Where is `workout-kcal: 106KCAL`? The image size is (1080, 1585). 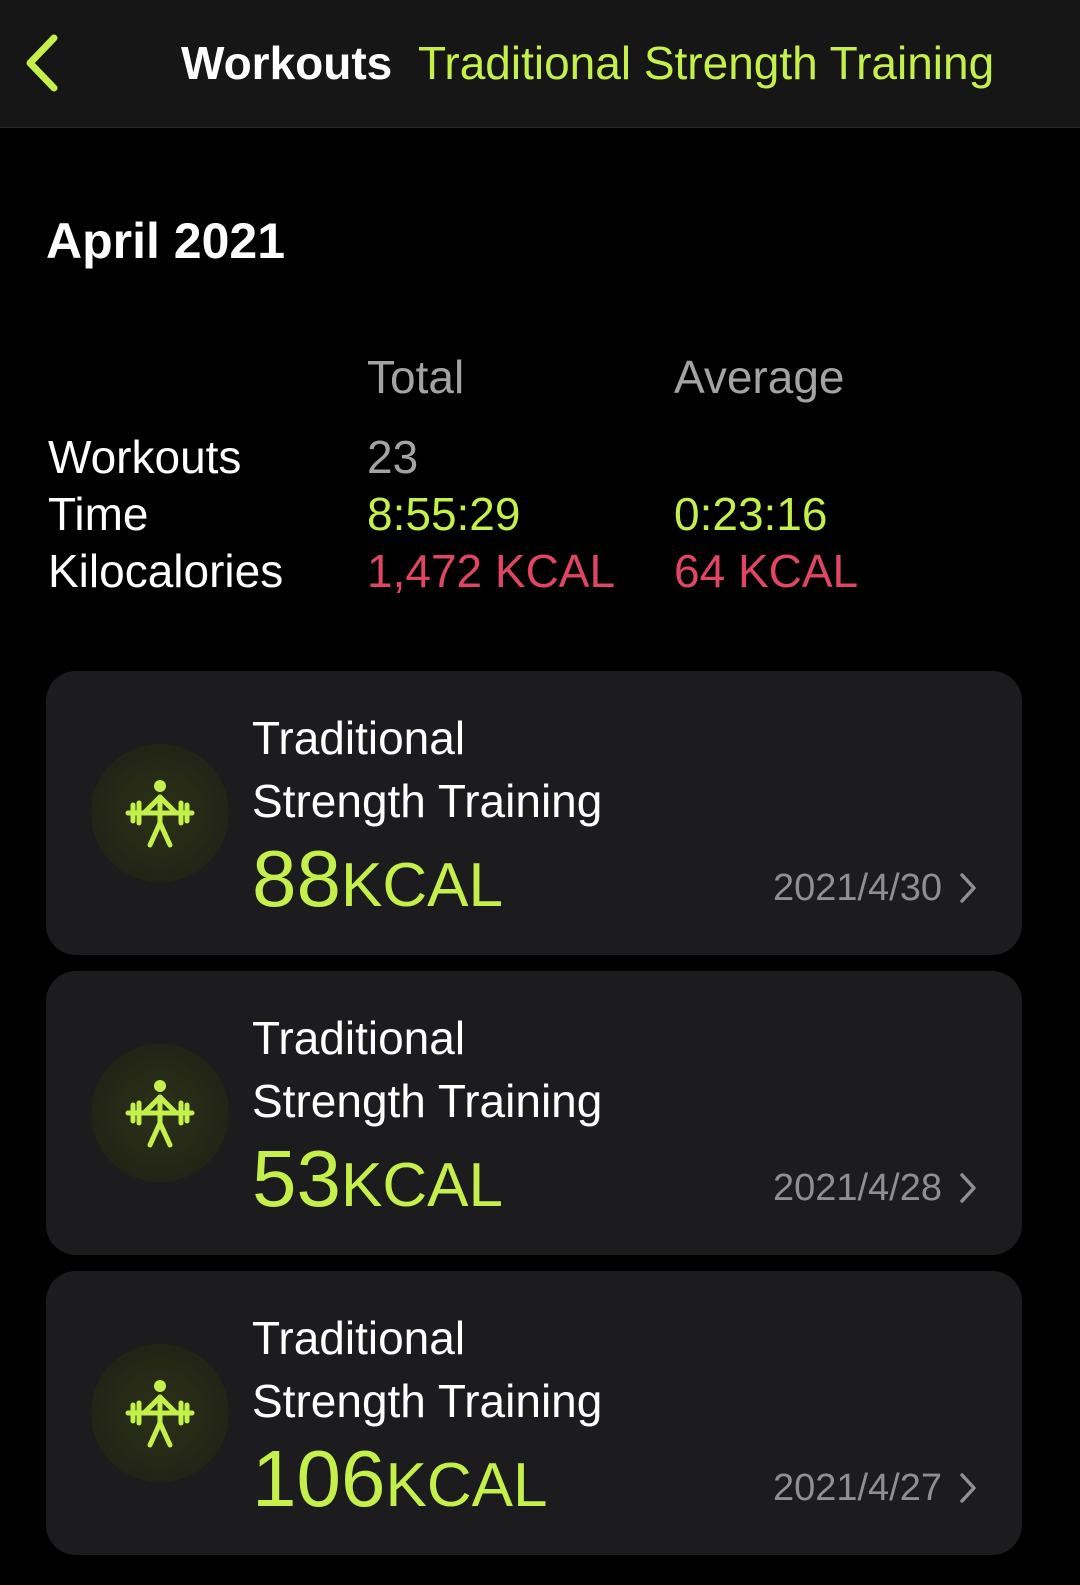
workout-kcal: 106KCAL is located at coordinates (399, 1479).